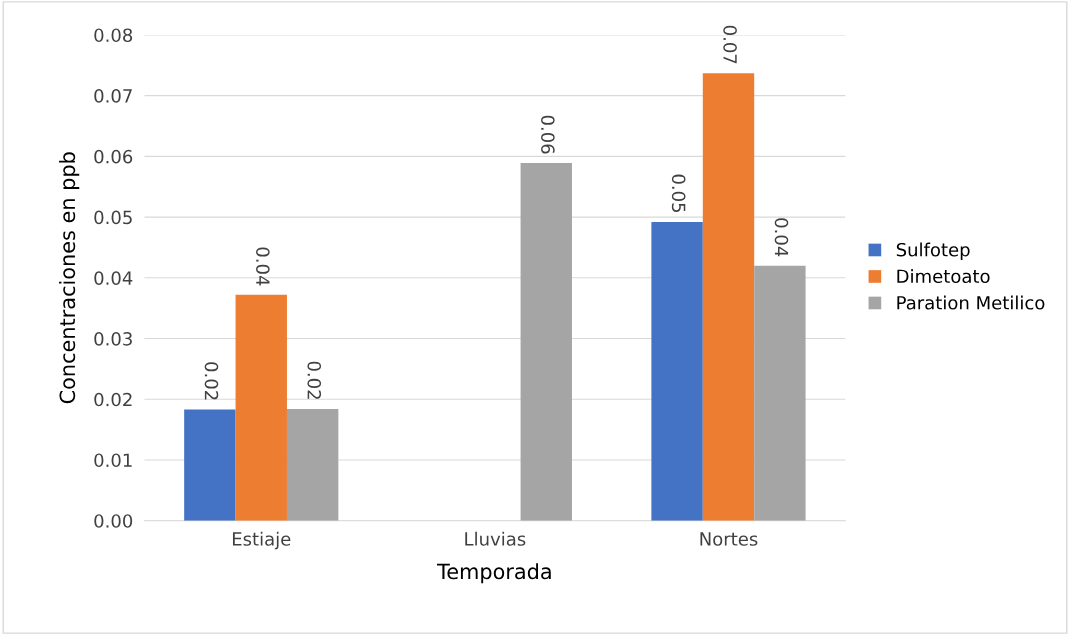  I want to click on y-tick-label: 0.06, so click(113, 156).